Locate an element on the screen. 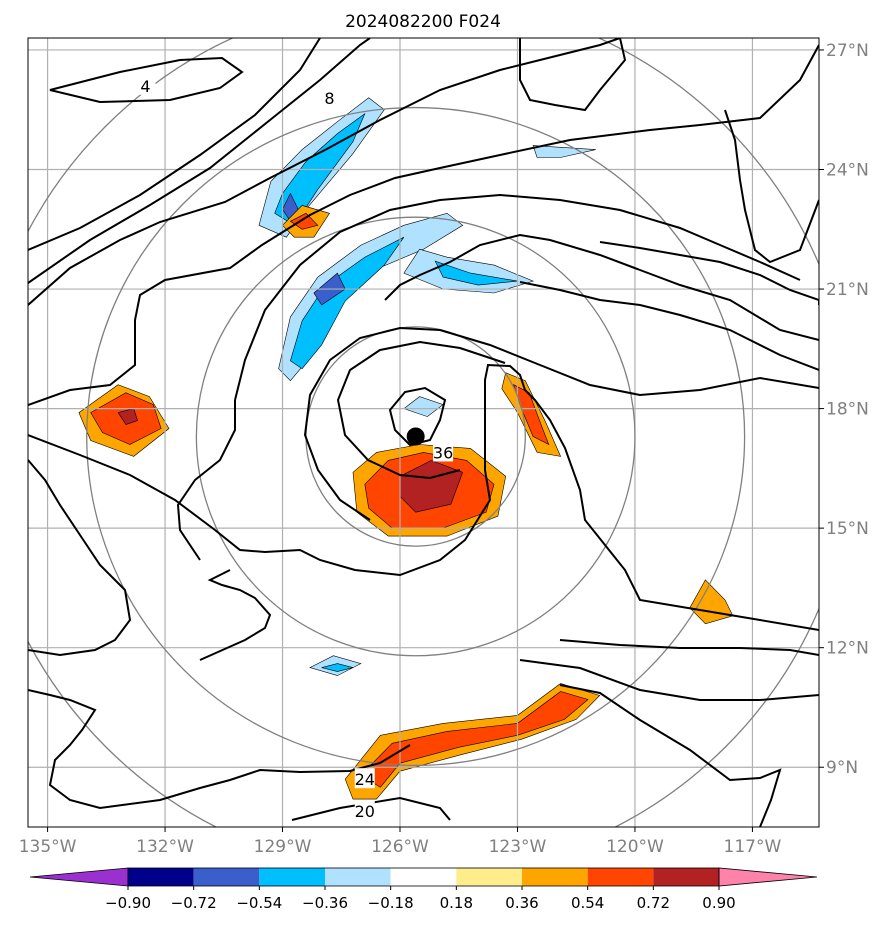  contour-label: 20 is located at coordinates (365, 811).